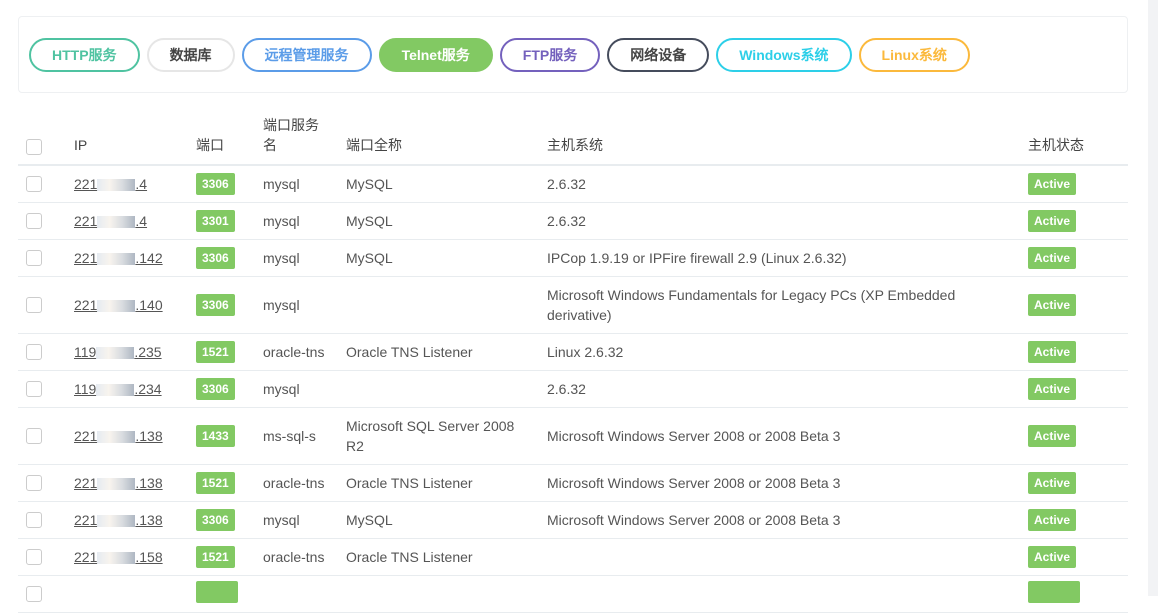 The image size is (1158, 613). What do you see at coordinates (446, 140) in the screenshot?
I see `col-fullname: 端口全称` at bounding box center [446, 140].